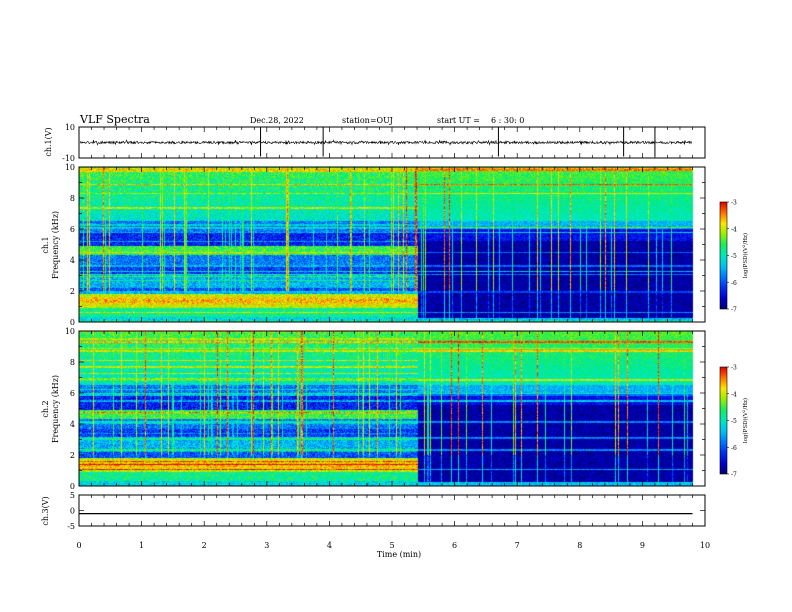 The image size is (792, 612). What do you see at coordinates (114, 119) in the screenshot?
I see `figure-title: VLF Spectra` at bounding box center [114, 119].